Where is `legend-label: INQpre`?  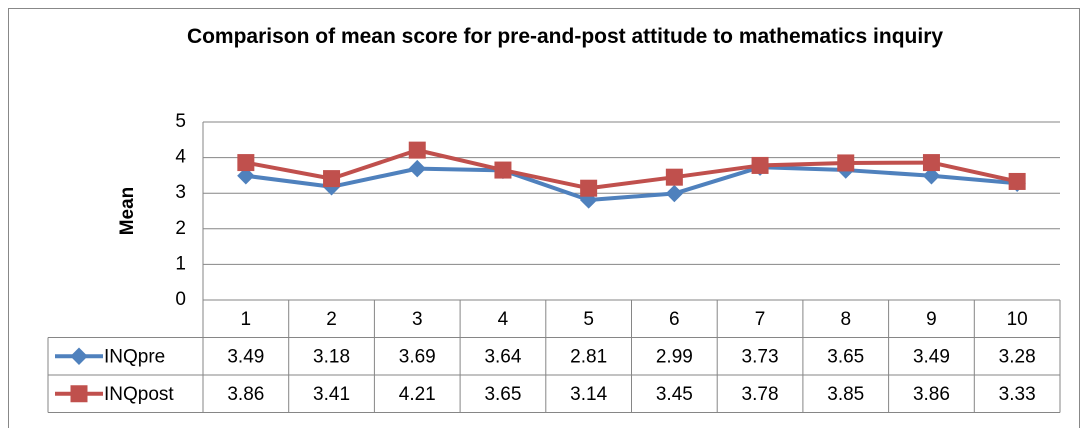 legend-label: INQpre is located at coordinates (134, 356).